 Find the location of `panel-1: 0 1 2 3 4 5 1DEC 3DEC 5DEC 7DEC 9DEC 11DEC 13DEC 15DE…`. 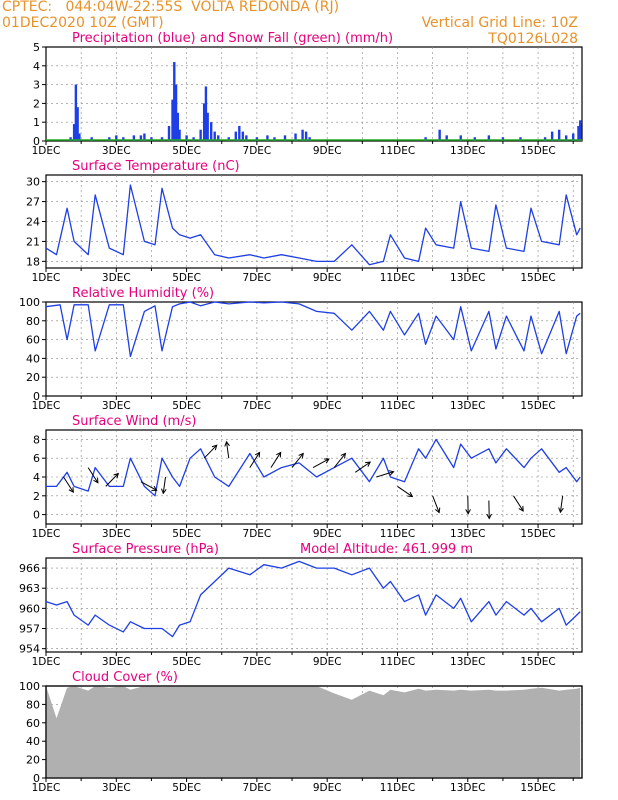

panel-1: 0 1 2 3 4 5 1DEC 3DEC 5DEC 7DEC 9DEC 11DEC 13DEC 15DE… is located at coordinates (307, 94).